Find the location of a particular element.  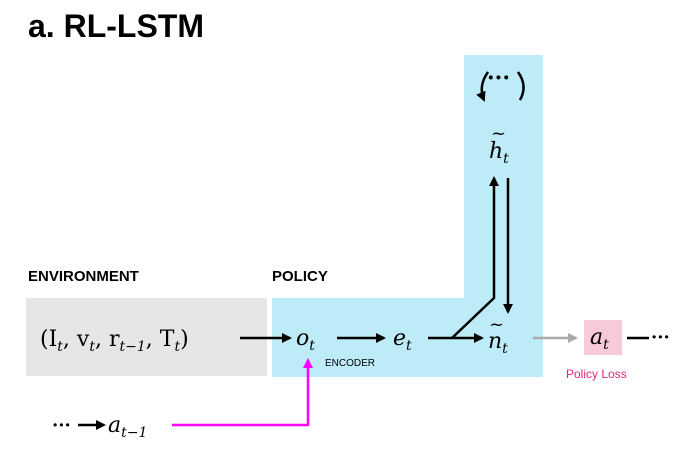

hidden-state-node: ht is located at coordinates (499, 153).